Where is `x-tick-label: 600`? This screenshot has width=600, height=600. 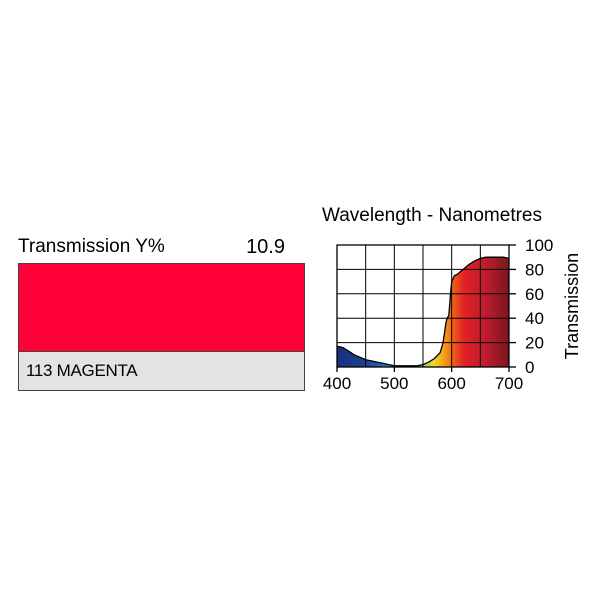
x-tick-label: 600 is located at coordinates (451, 383).